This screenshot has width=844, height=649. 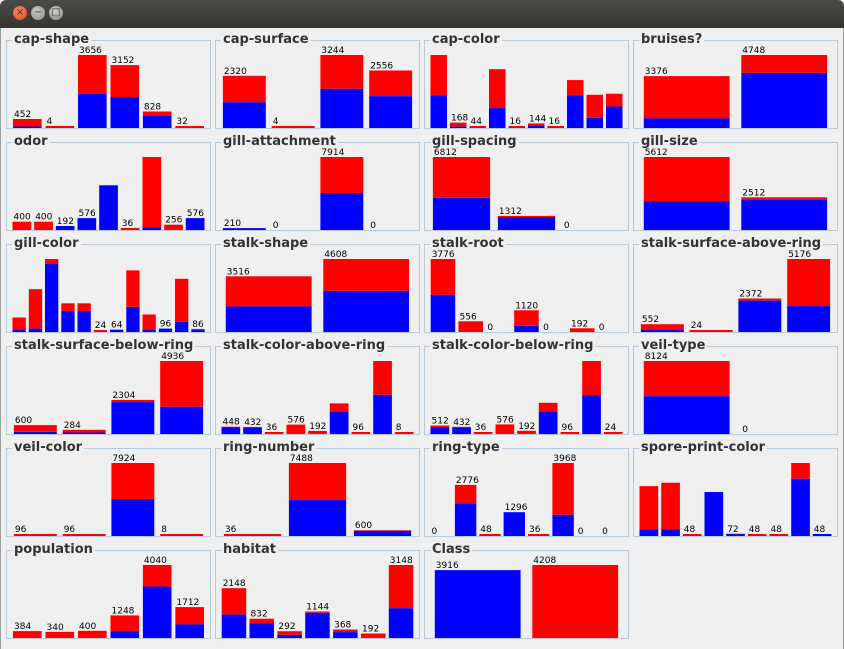 What do you see at coordinates (516, 508) in the screenshot?
I see `bar-value-label: 1296` at bounding box center [516, 508].